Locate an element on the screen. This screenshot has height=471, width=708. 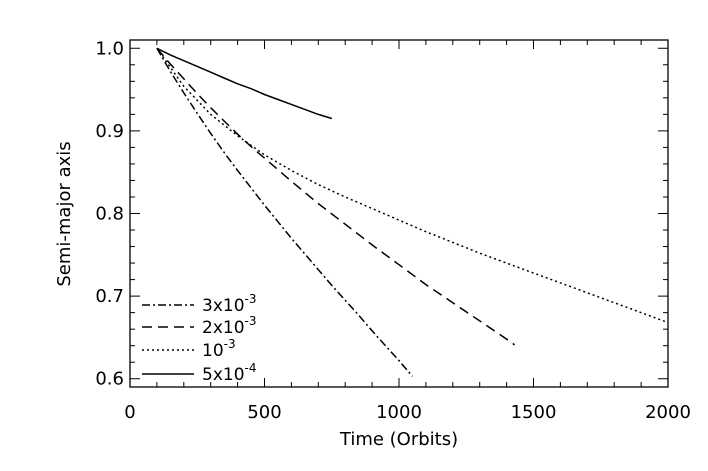
x-tick-label: 500 is located at coordinates (264, 412).